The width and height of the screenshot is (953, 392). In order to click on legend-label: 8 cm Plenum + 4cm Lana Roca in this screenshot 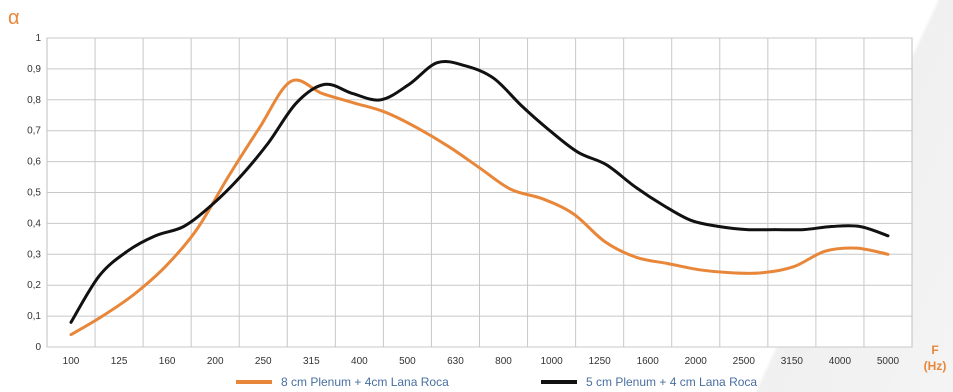, I will do `click(365, 382)`.